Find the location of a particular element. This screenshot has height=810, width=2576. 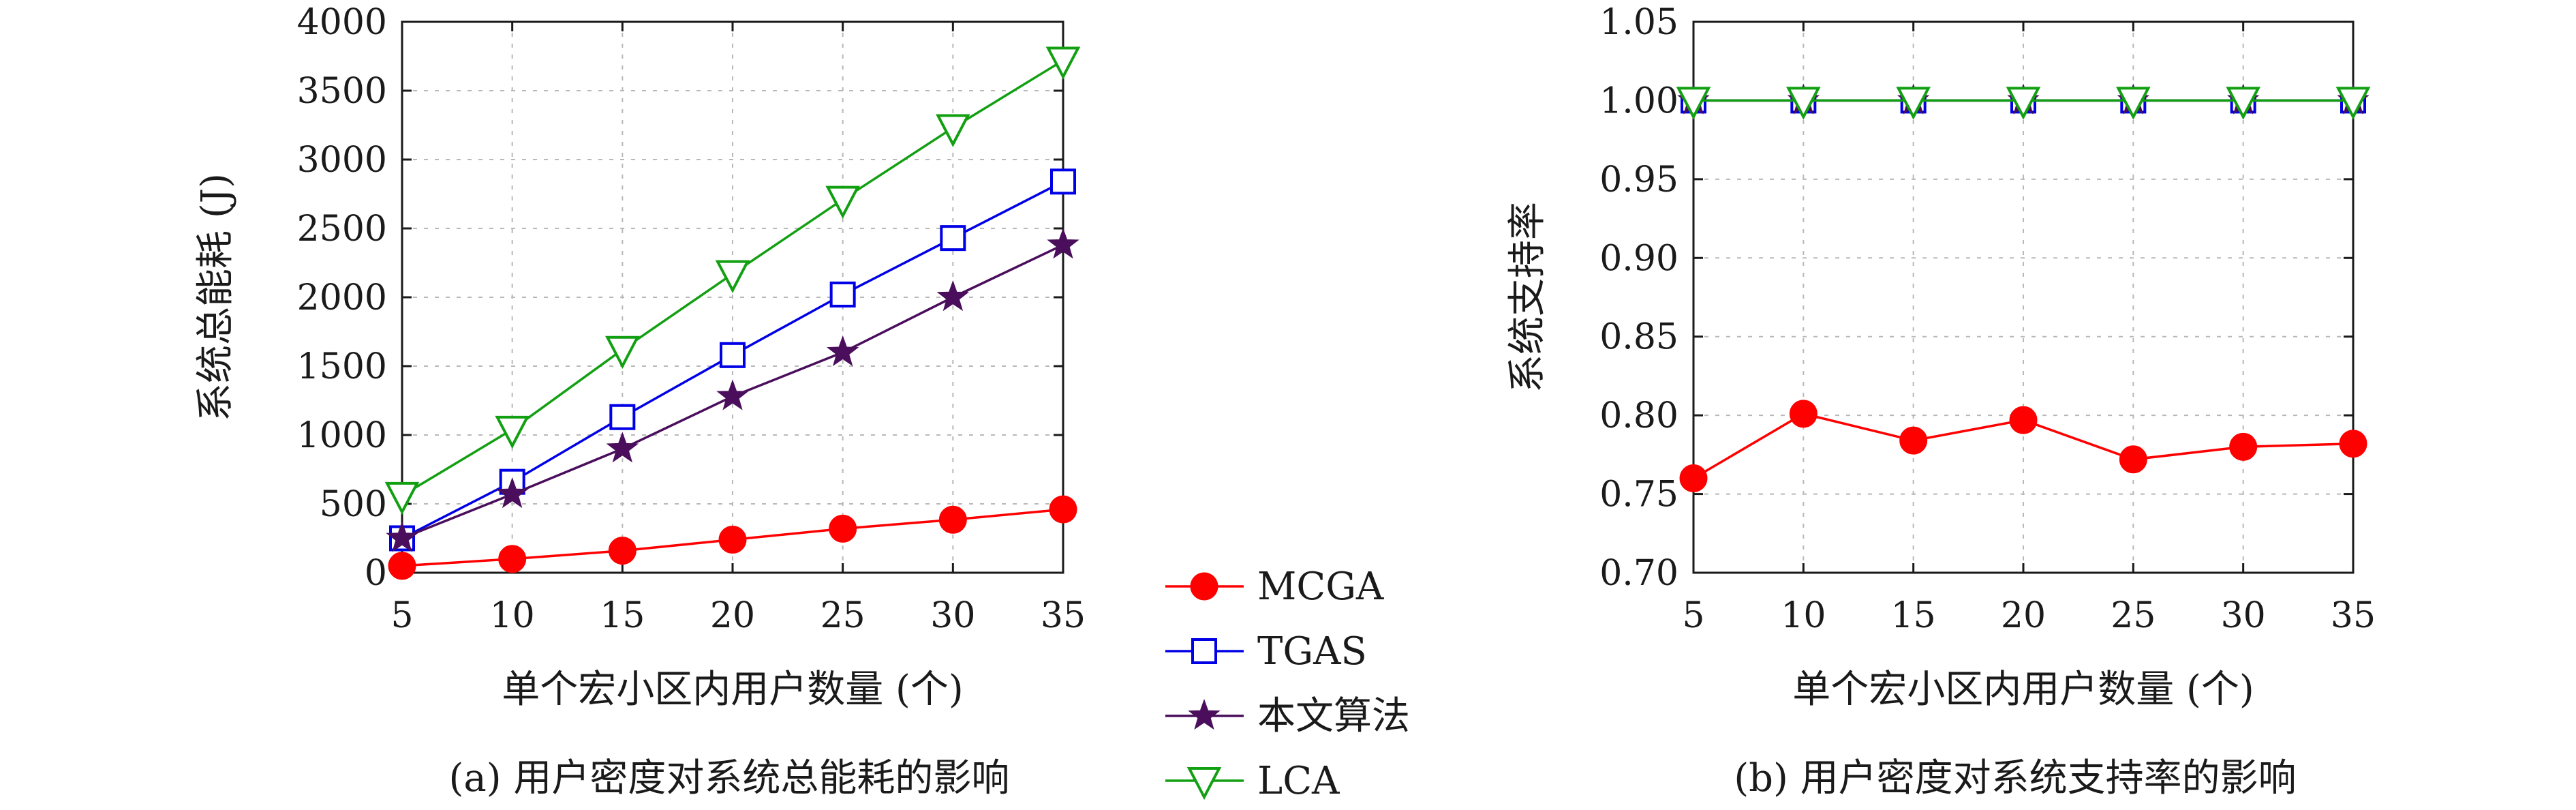

a-series-proposed is located at coordinates (733, 390).